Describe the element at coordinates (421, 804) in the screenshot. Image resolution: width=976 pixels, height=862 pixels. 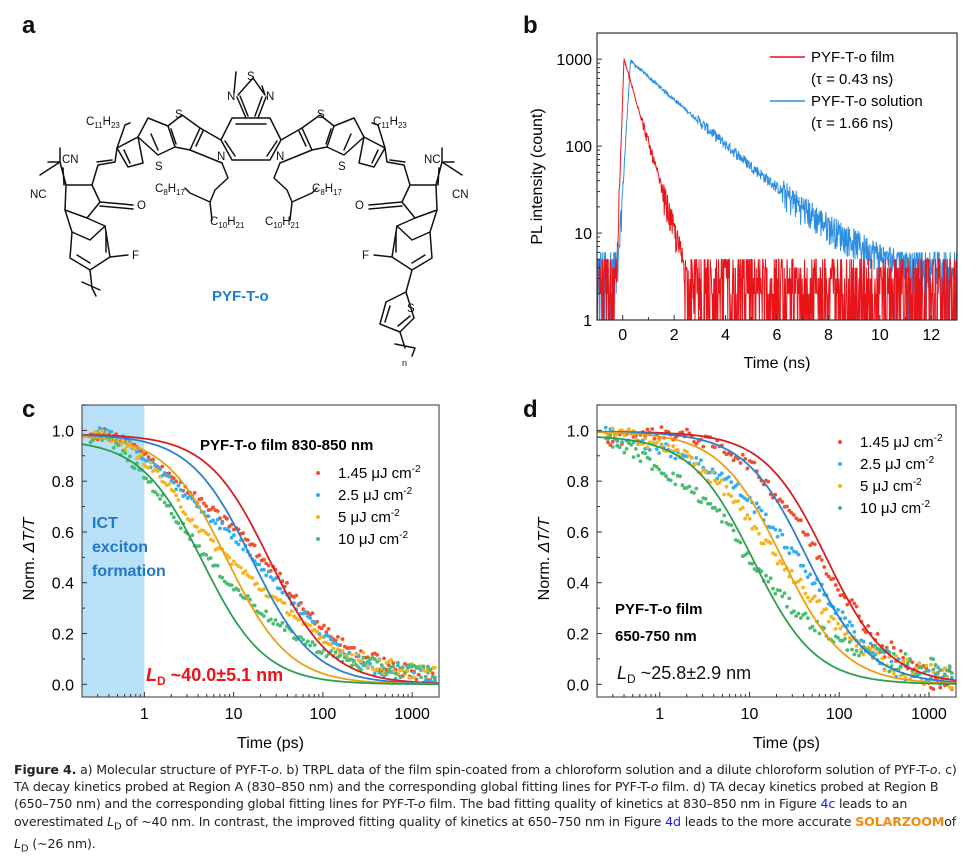
I see `caption-segment: o` at that location.